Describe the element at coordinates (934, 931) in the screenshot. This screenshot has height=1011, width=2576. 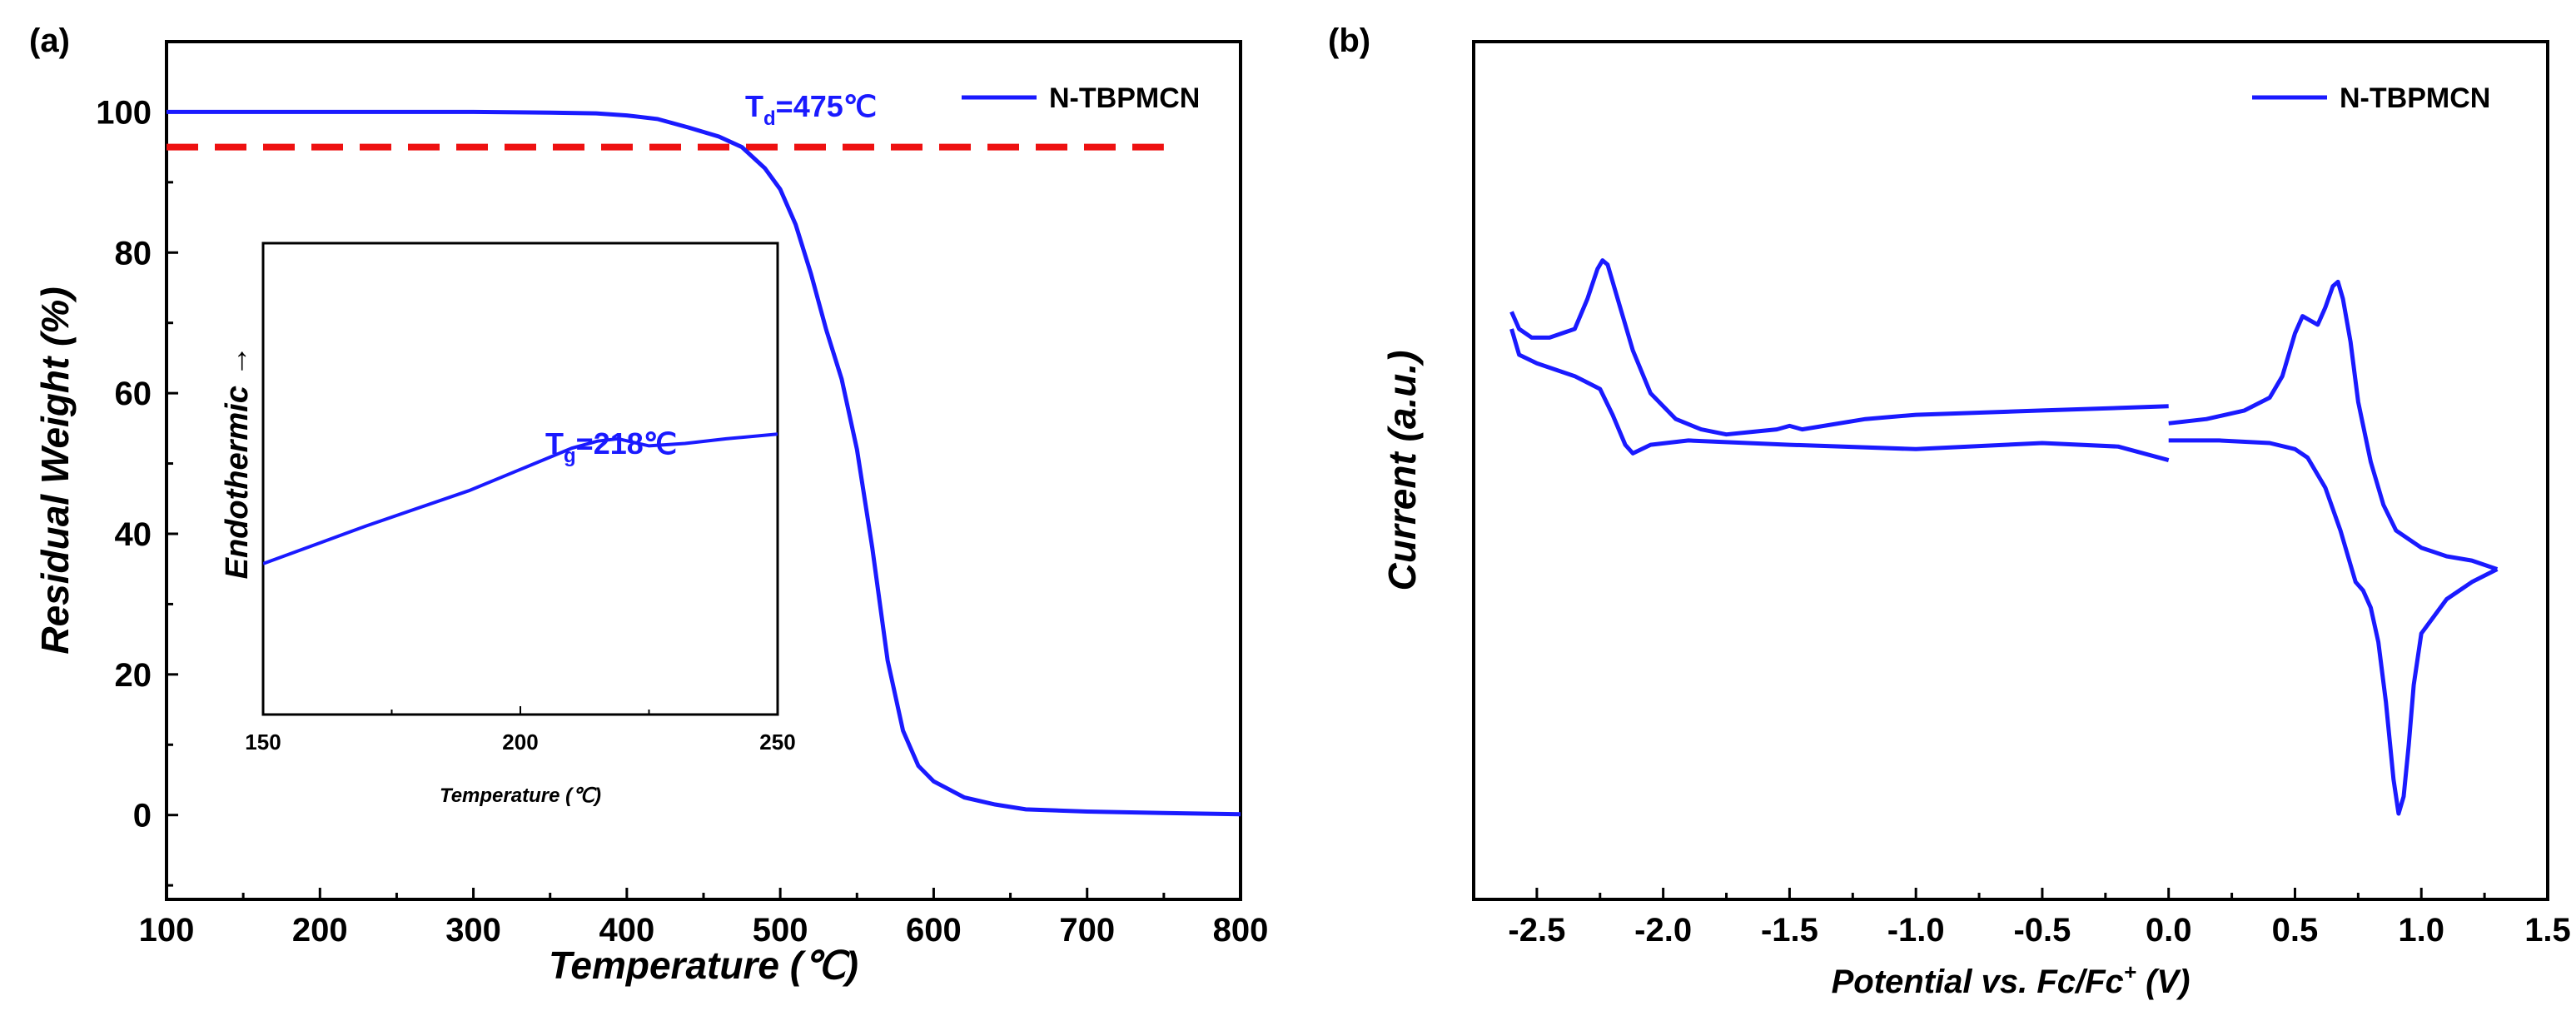
I see `a-xtick-label: 600` at that location.